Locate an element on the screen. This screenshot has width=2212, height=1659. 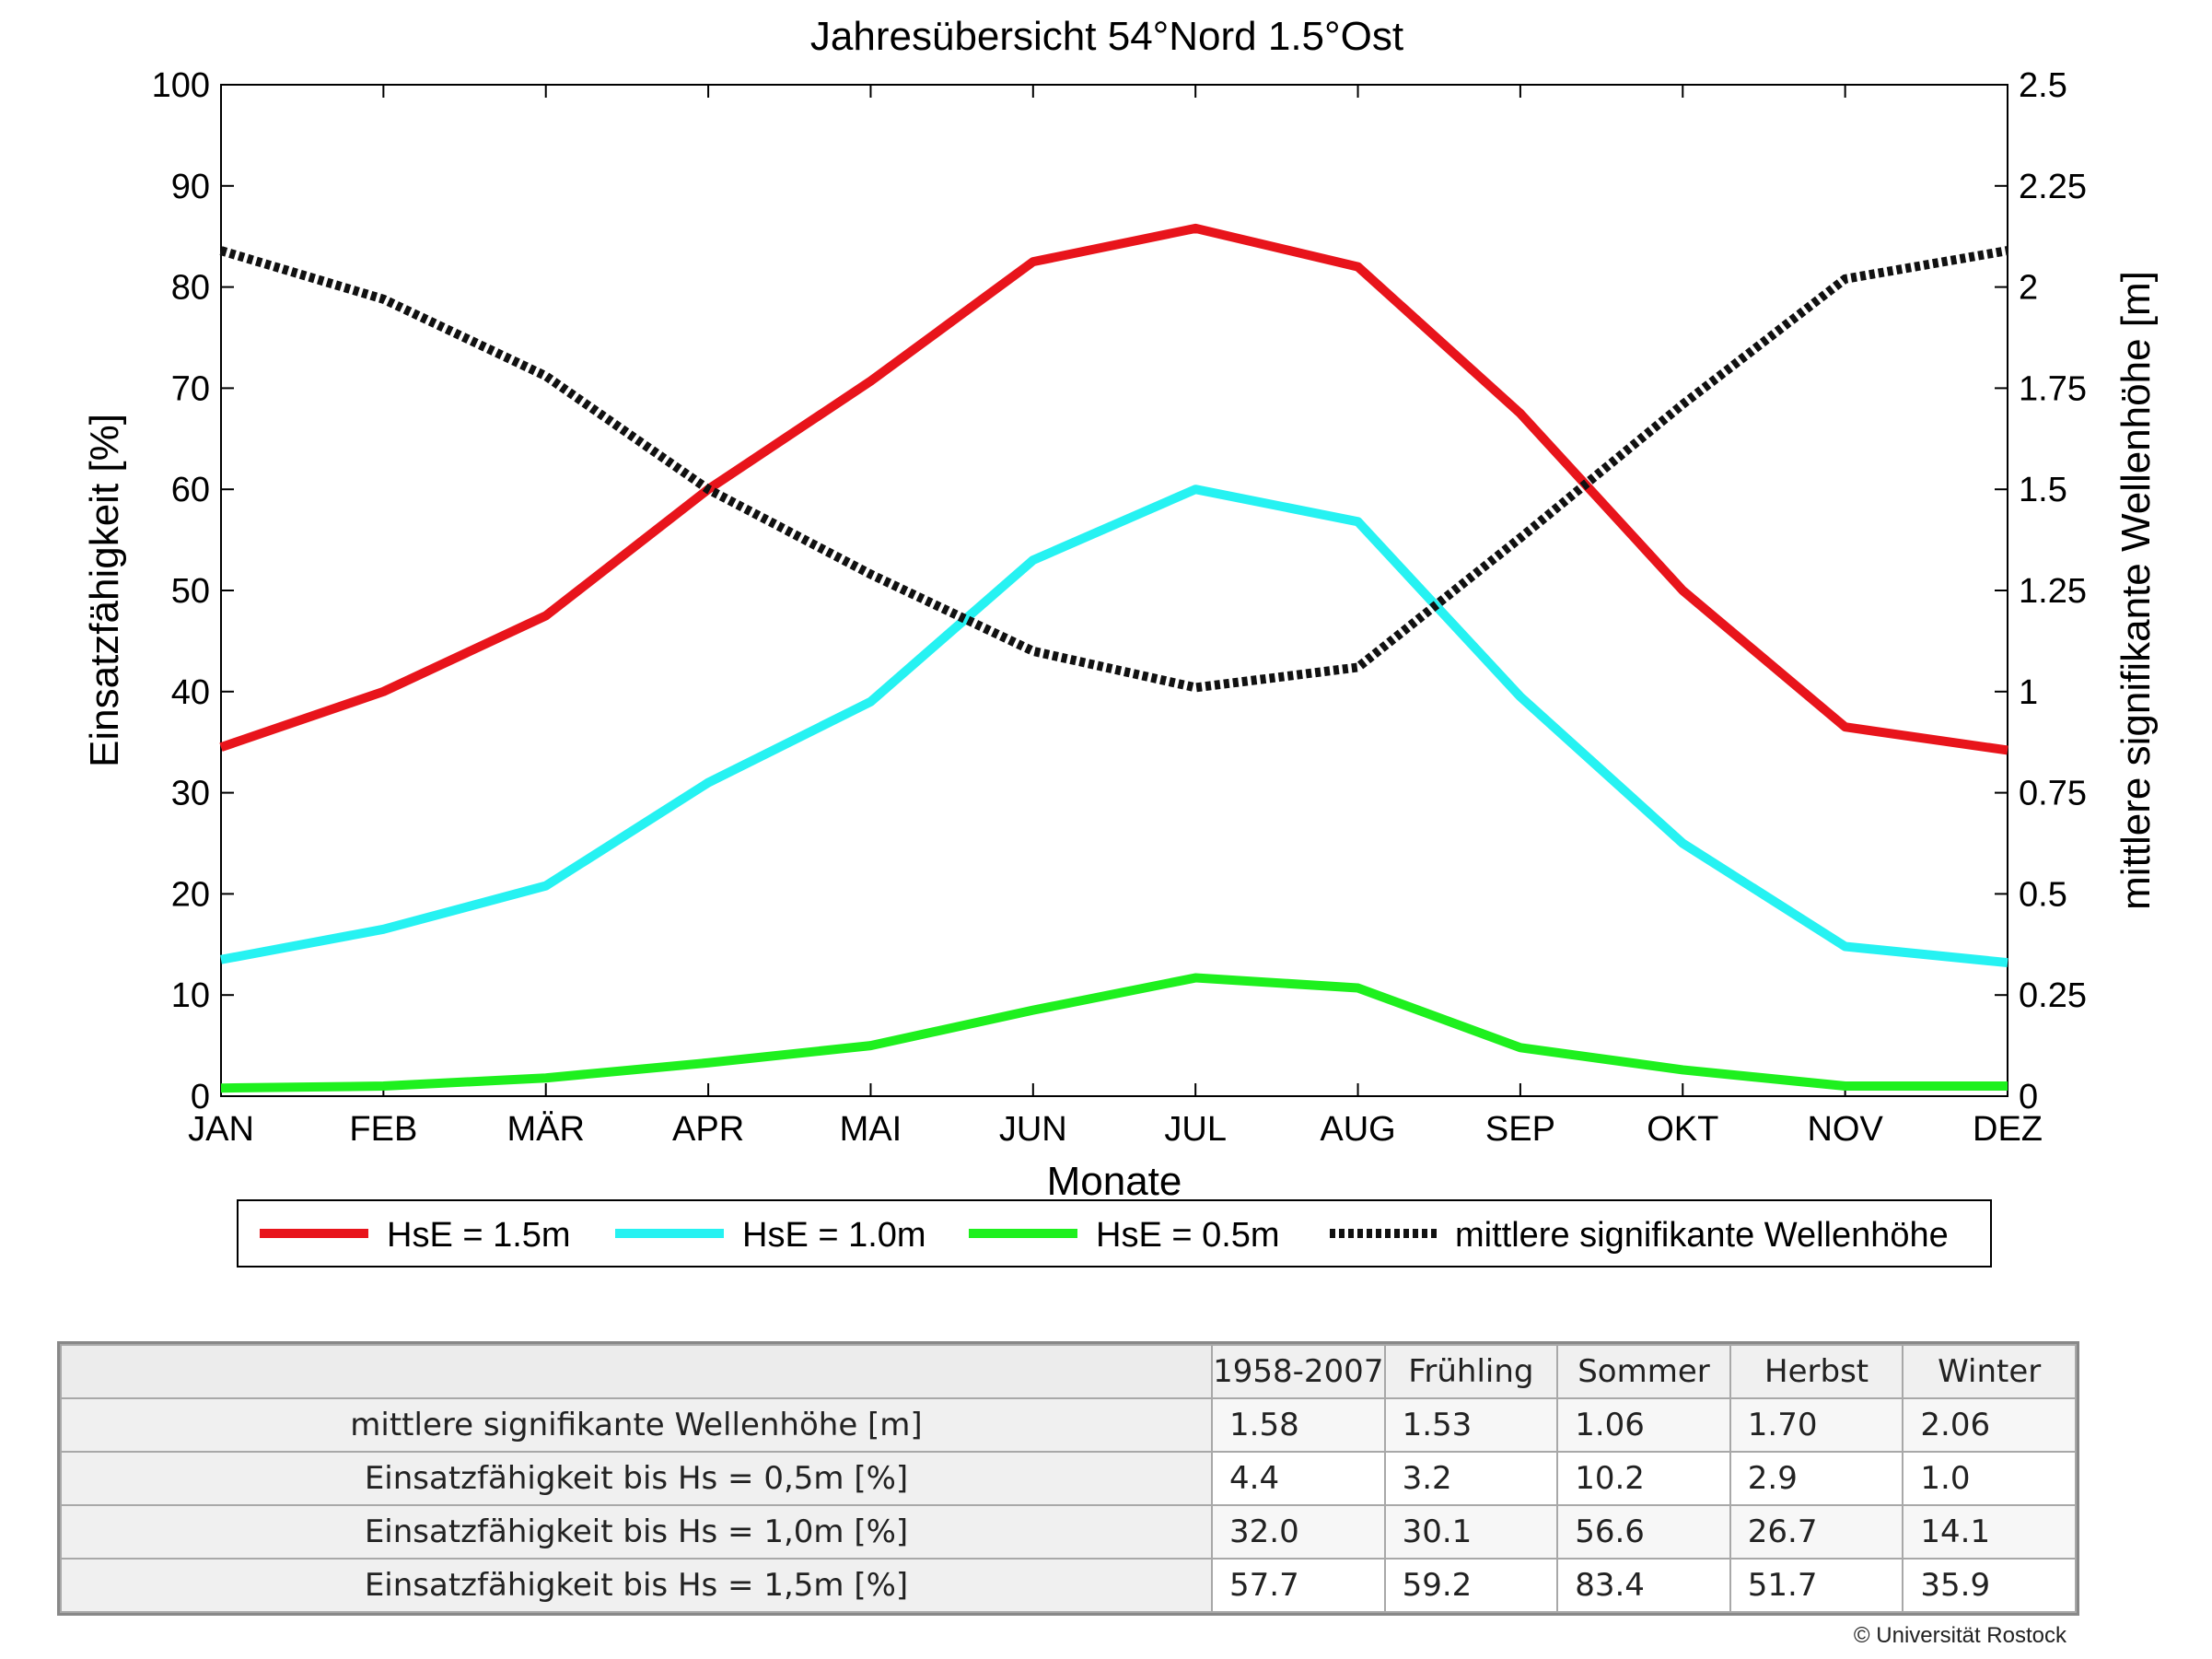
x-axis-label: Monate is located at coordinates (1114, 1181).